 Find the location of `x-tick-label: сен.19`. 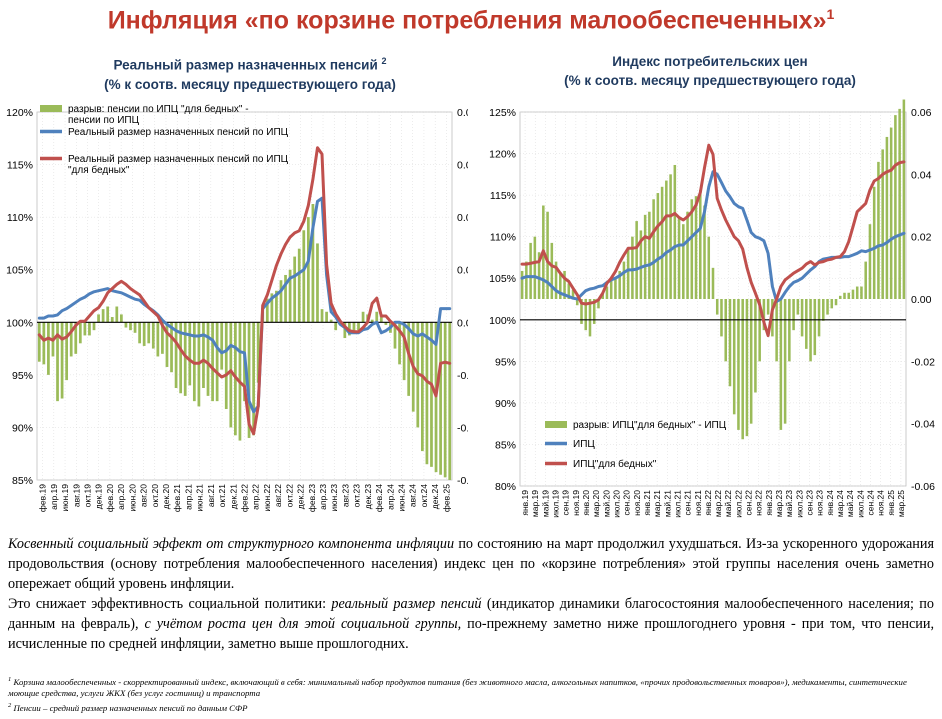

x-tick-label: сен.19 is located at coordinates (566, 503).